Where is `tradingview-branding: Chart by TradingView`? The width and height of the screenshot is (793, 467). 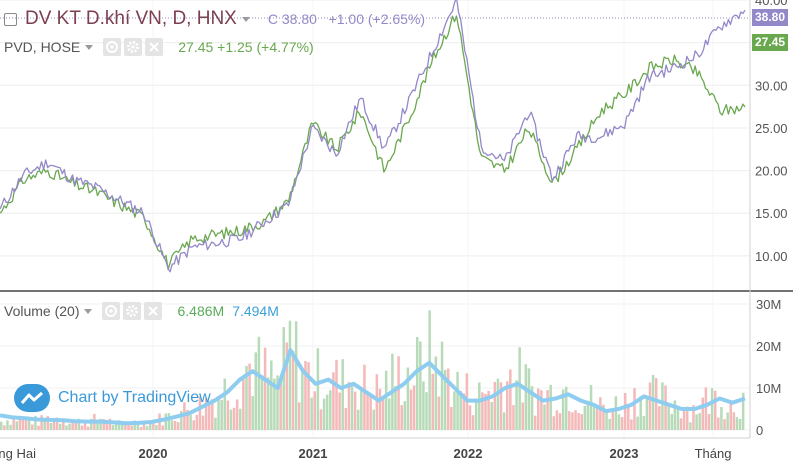
tradingview-branding: Chart by TradingView is located at coordinates (112, 398).